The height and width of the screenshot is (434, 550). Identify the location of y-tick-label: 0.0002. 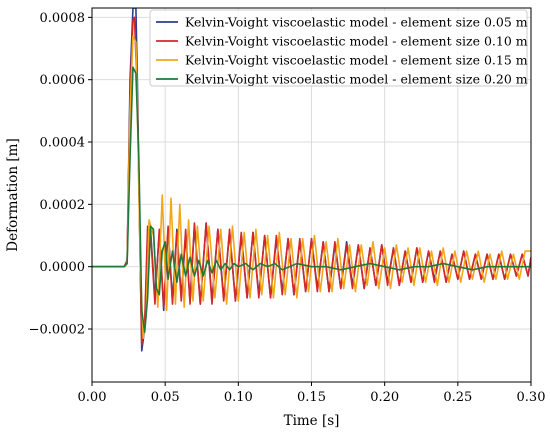
(63, 205).